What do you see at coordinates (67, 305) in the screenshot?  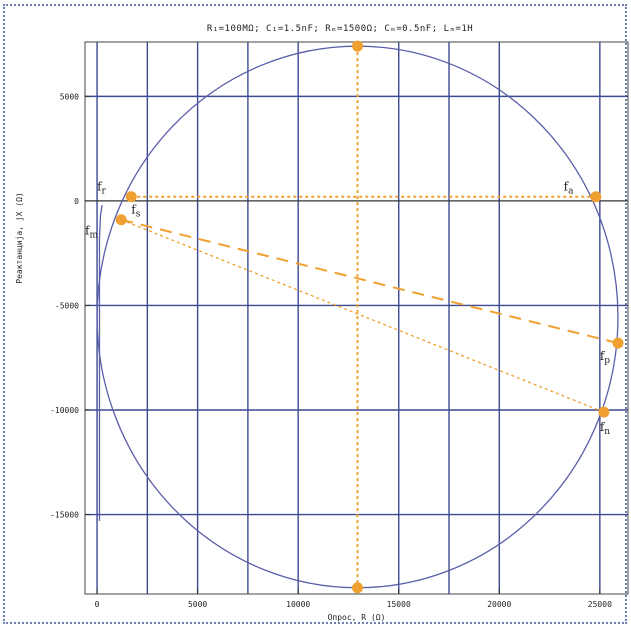 I see `y-tick-label: -5000` at bounding box center [67, 305].